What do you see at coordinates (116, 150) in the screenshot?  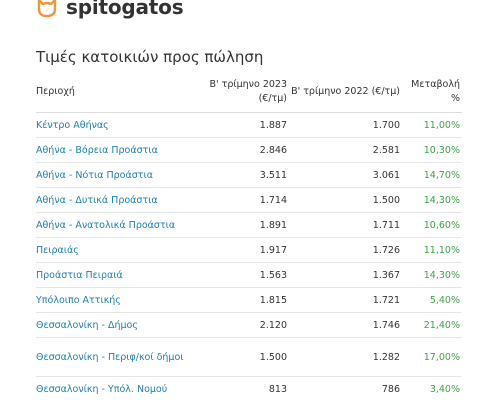 I see `region-link: Αθήνα - Βόρεια Προάστια` at bounding box center [116, 150].